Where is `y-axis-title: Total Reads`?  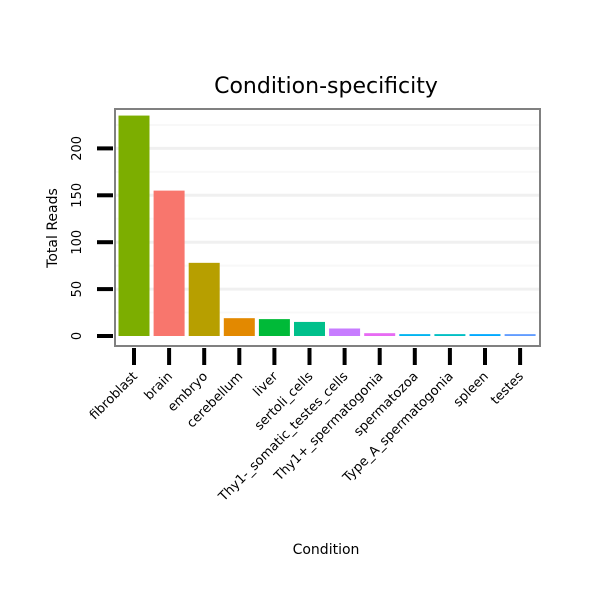
y-axis-title: Total Reads is located at coordinates (53, 228).